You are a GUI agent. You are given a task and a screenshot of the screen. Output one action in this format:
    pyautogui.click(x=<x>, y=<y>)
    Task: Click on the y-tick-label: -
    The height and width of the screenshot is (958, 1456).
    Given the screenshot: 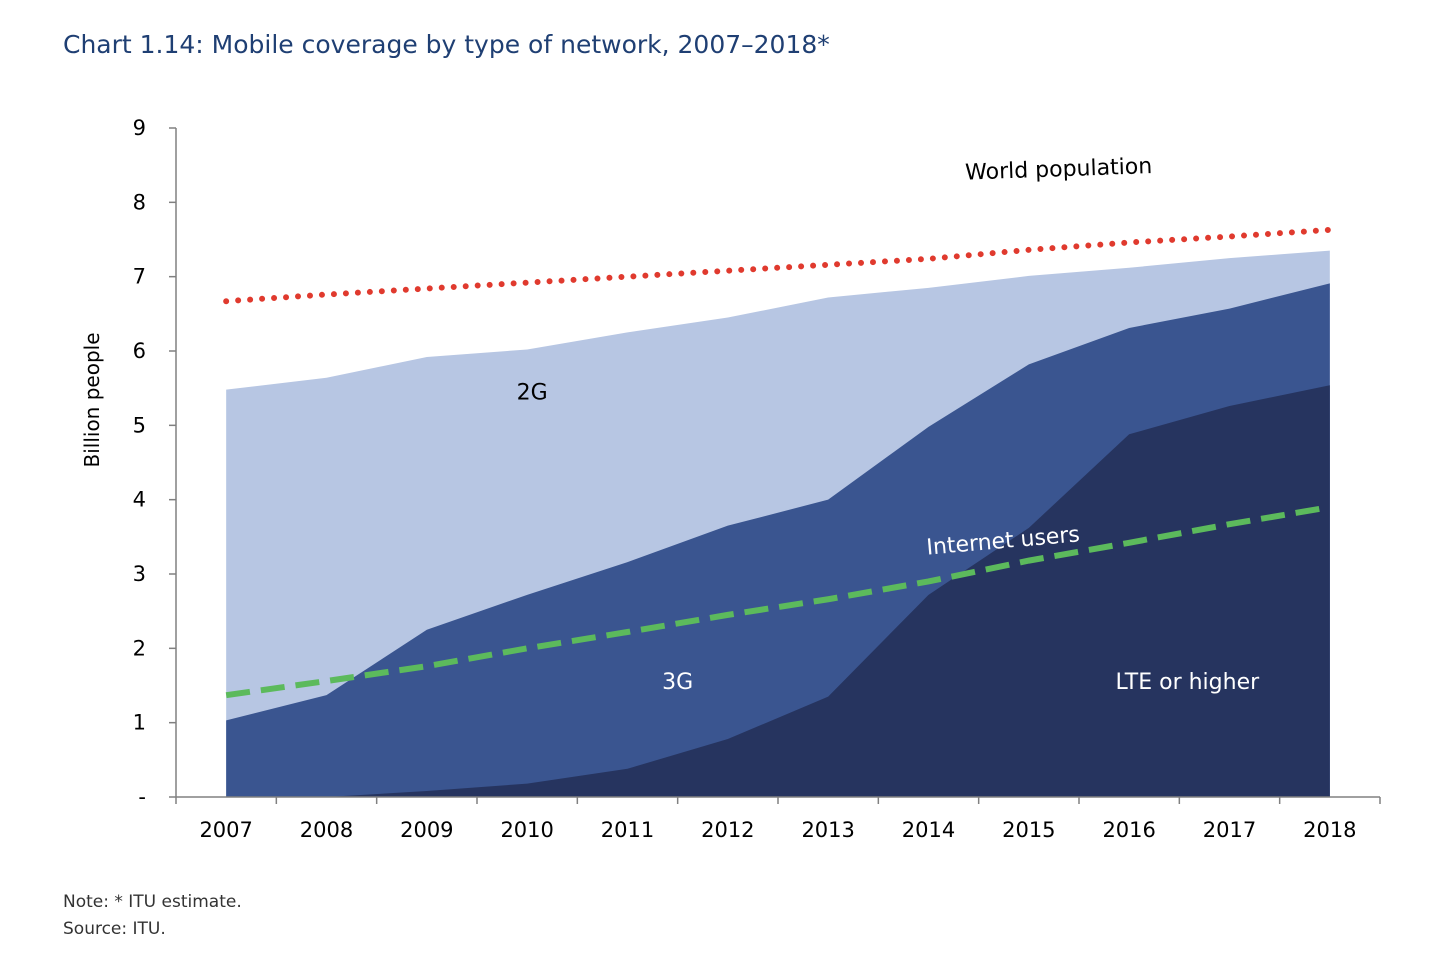 What is the action you would take?
    pyautogui.click(x=142, y=797)
    